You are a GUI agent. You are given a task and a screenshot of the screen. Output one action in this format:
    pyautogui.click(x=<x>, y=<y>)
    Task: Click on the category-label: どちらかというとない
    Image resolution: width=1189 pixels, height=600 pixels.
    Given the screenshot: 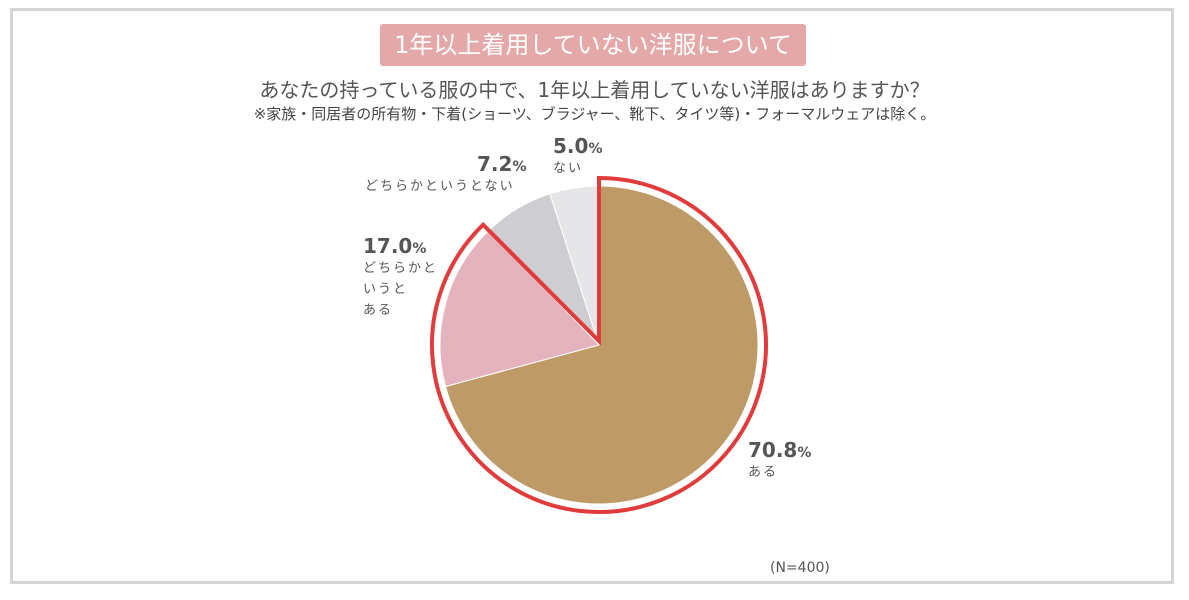 What is the action you would take?
    pyautogui.click(x=440, y=186)
    